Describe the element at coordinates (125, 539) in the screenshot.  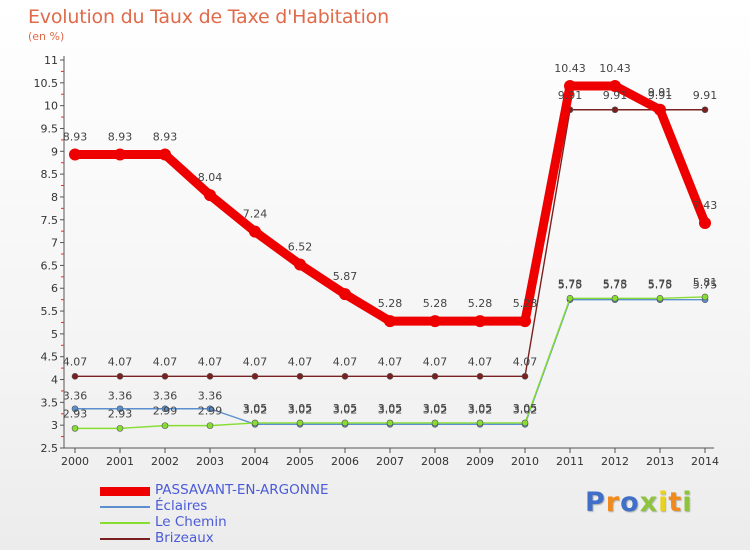
I see `legend-swatch-brizeaux` at that location.